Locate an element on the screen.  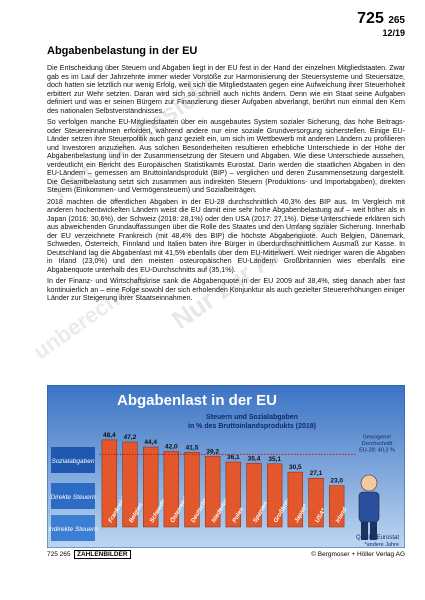
header: 725 265 12/19 is located at coordinates (381, 24).